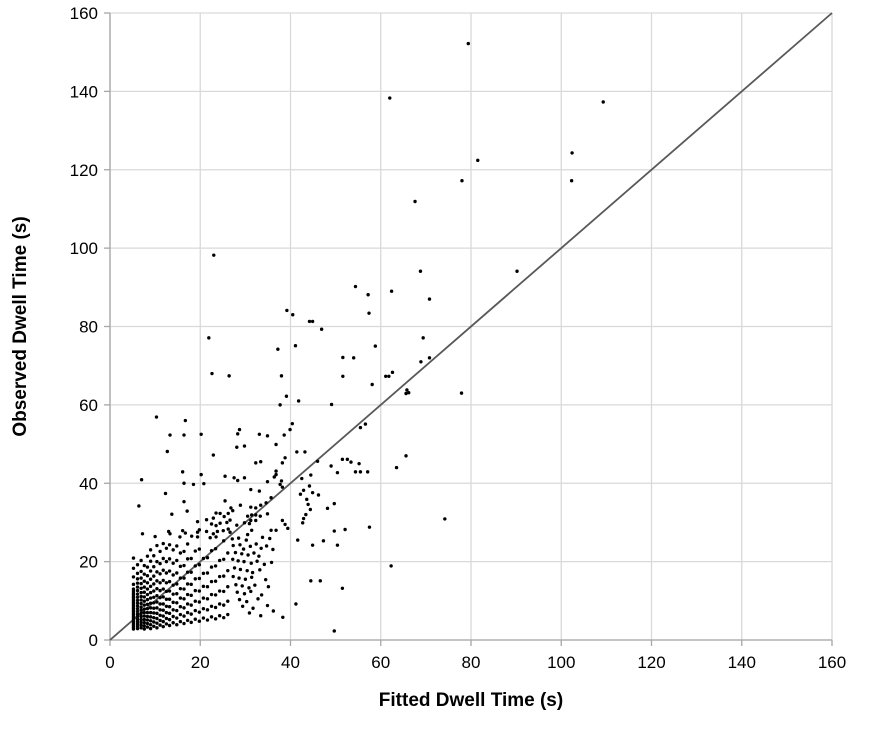 This screenshot has width=870, height=744. What do you see at coordinates (471, 662) in the screenshot?
I see `x-tick-label: 80` at bounding box center [471, 662].